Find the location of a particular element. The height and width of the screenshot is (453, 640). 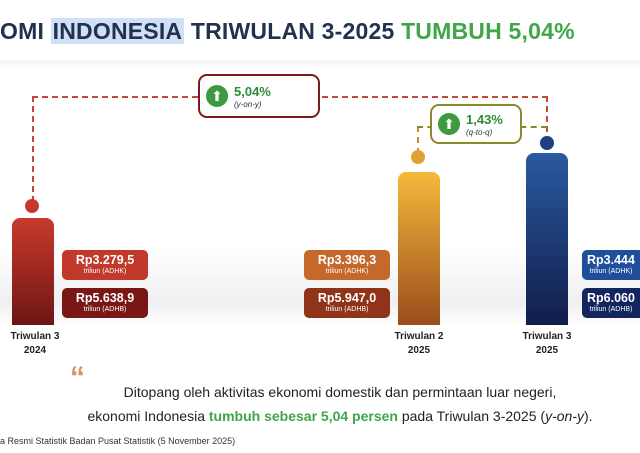

bar-triwulan2-2025 is located at coordinates (419, 248).